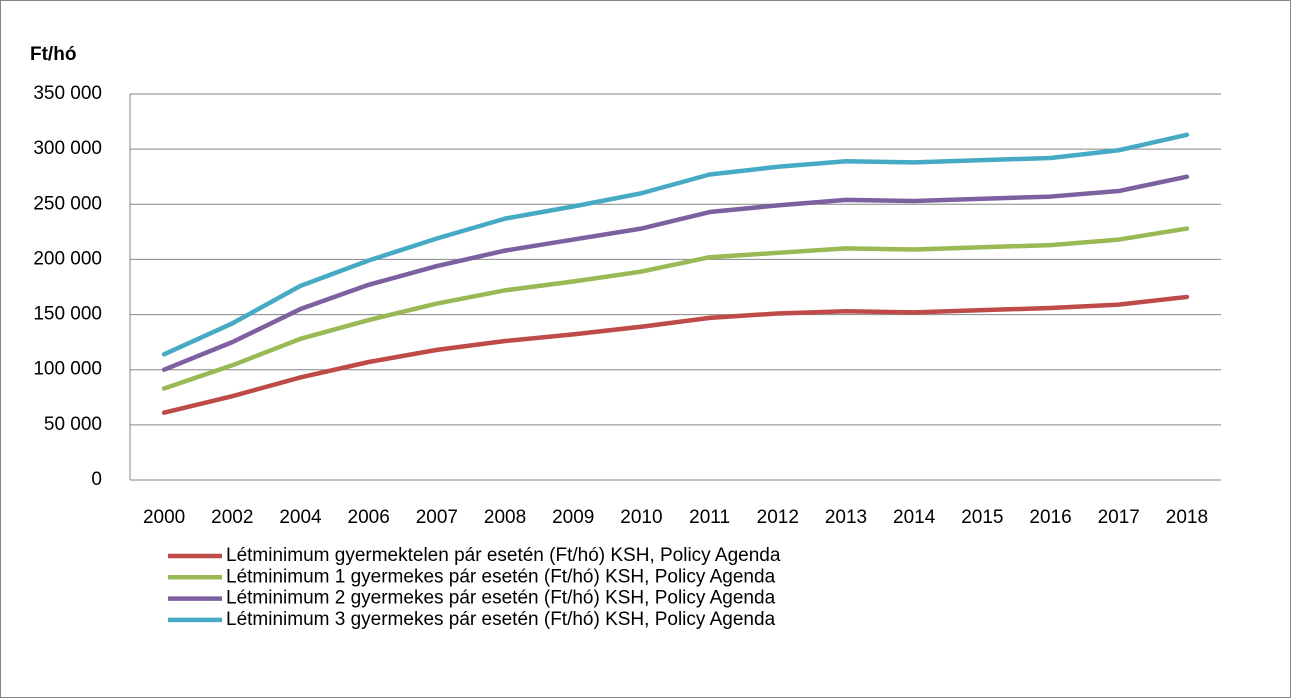 The width and height of the screenshot is (1291, 698). What do you see at coordinates (982, 517) in the screenshot?
I see `x-tick-label: 2015` at bounding box center [982, 517].